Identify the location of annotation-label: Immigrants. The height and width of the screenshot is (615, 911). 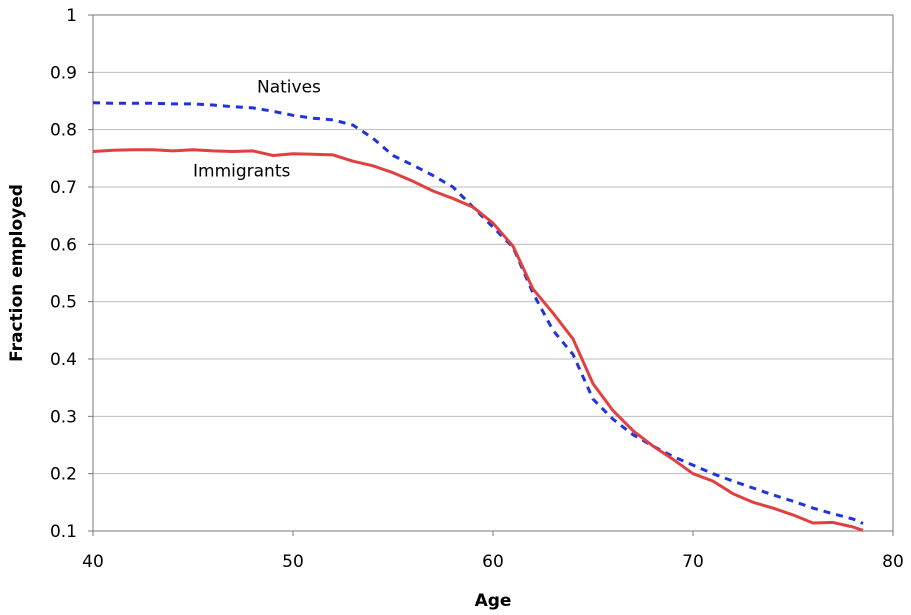
(241, 172).